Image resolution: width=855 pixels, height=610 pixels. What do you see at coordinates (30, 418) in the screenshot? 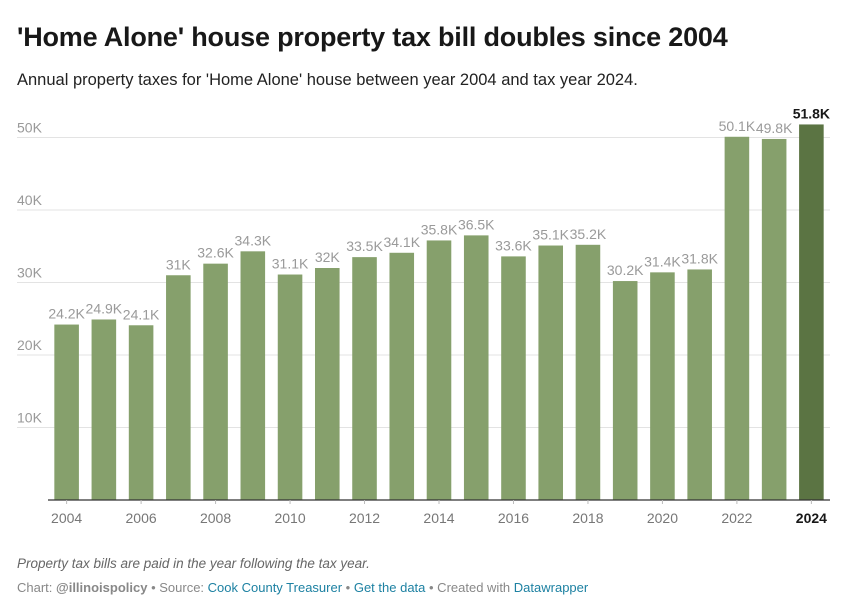
I see `y-tick-label: 10K` at bounding box center [30, 418].